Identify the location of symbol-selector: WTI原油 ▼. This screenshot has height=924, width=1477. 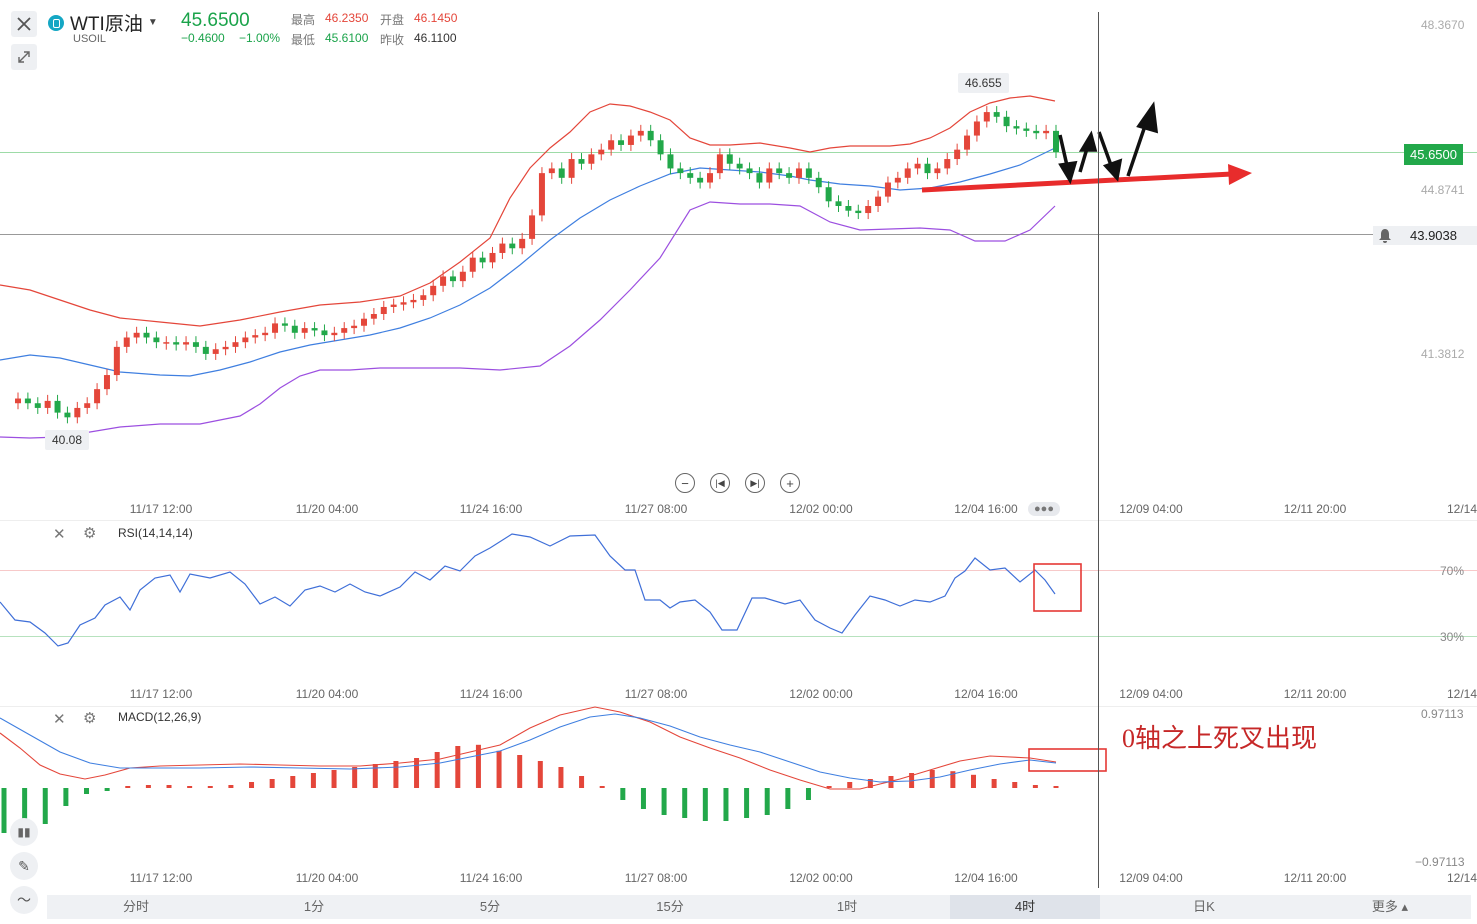
(103, 22).